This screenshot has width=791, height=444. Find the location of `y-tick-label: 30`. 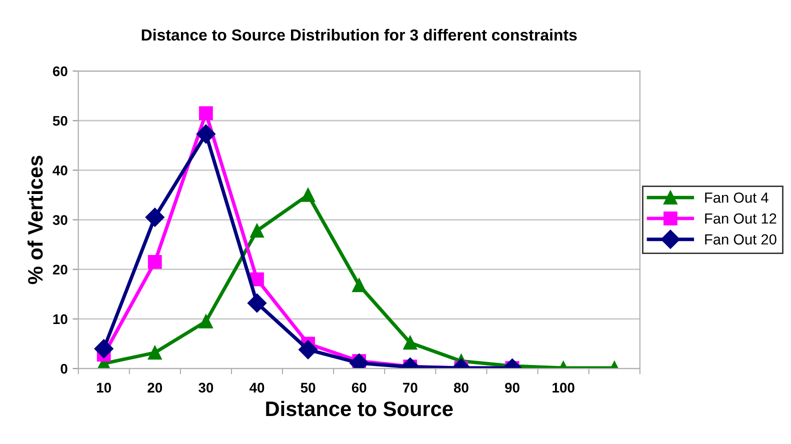

y-tick-label: 30 is located at coordinates (60, 220).